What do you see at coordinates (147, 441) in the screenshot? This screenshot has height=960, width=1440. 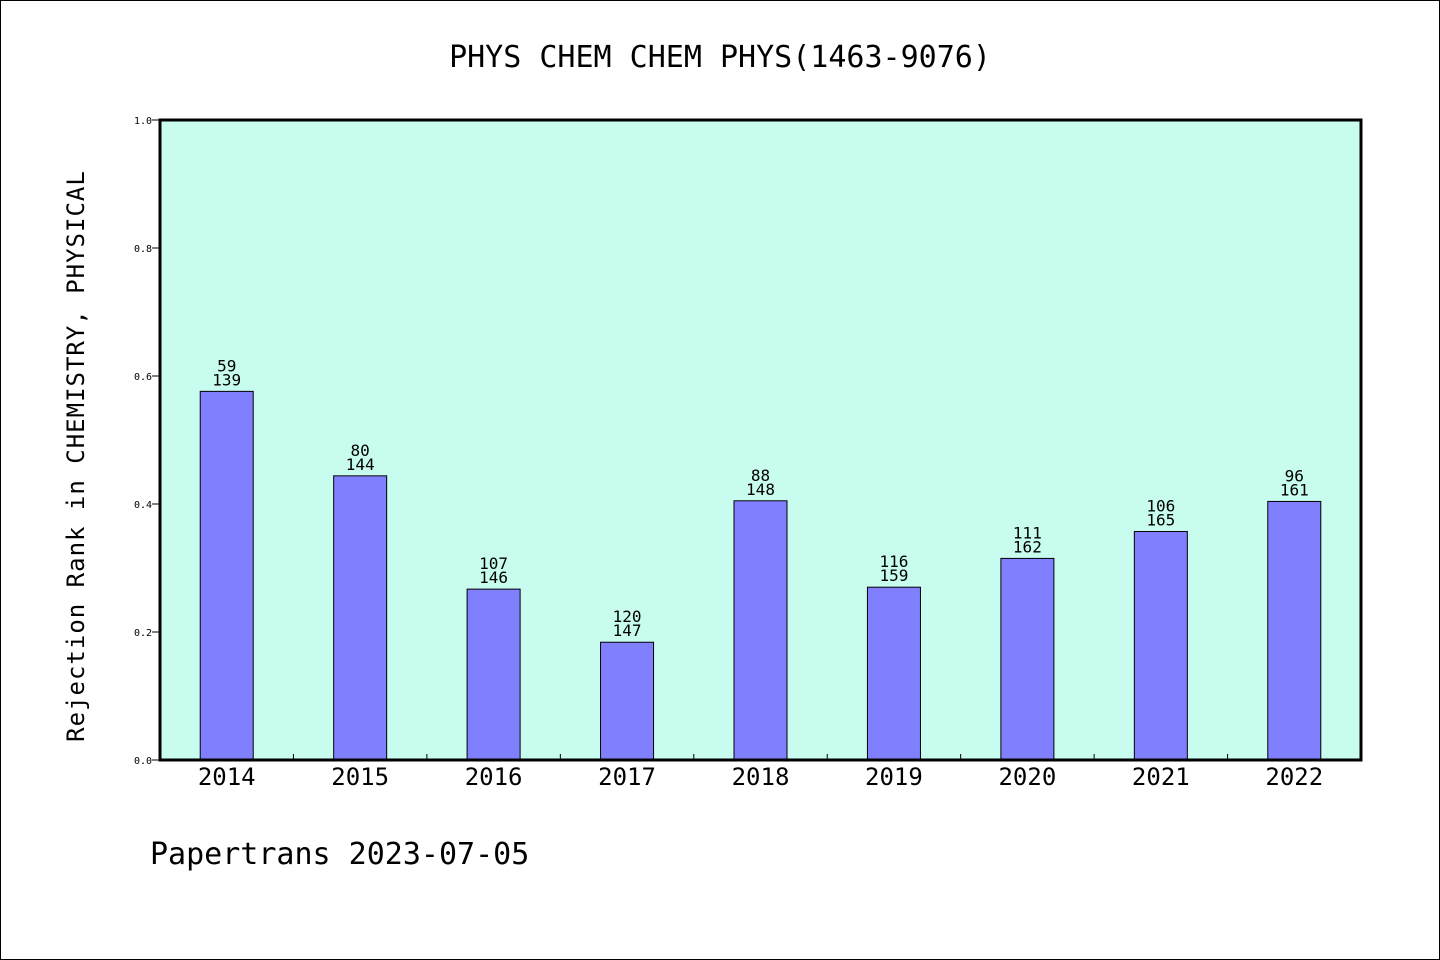 I see `y-axis-ticks: 0.0 0.2 0.4 0.6 0.8 1.0` at bounding box center [147, 441].